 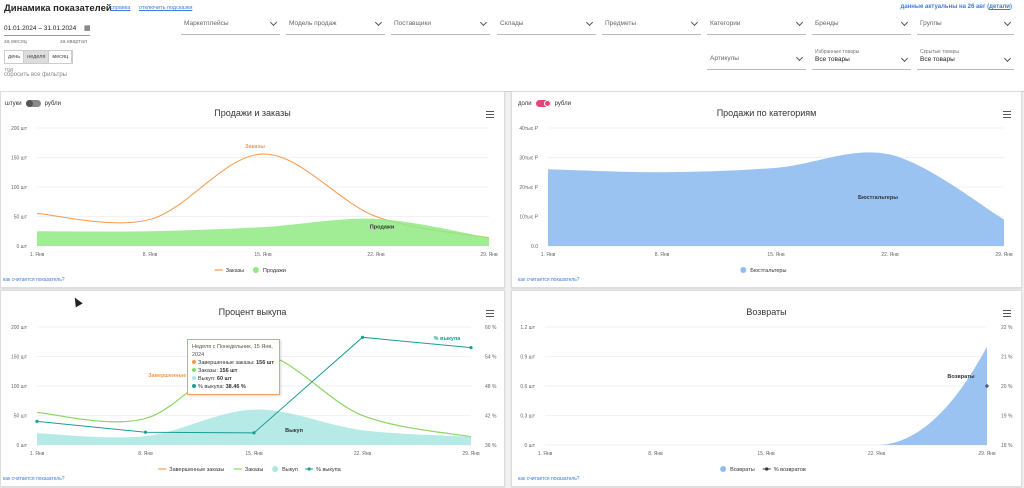 I want to click on filter-suppliers: Поставщики, so click(x=440, y=25).